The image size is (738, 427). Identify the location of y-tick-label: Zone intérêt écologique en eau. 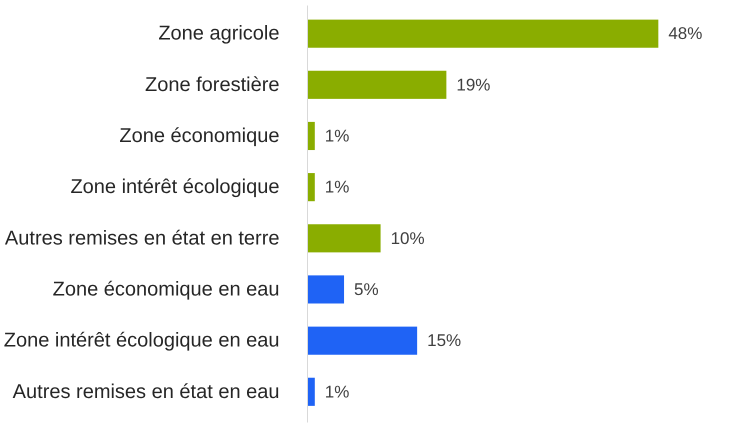
(142, 341).